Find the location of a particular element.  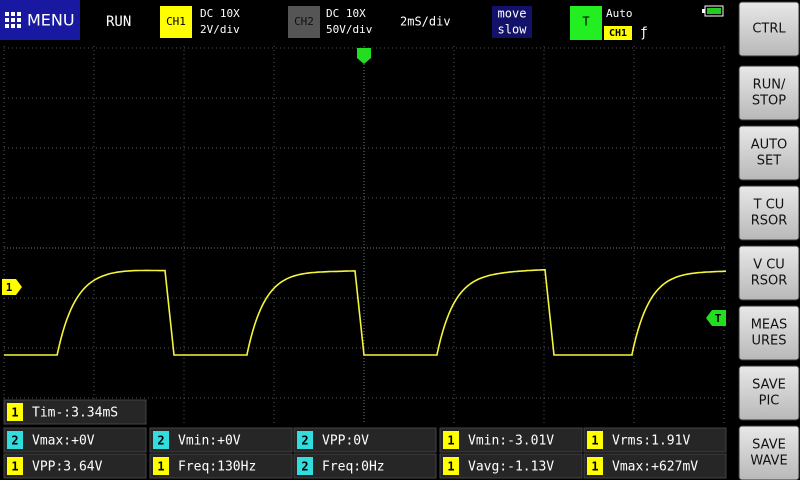

run-status: RUN is located at coordinates (118, 22).